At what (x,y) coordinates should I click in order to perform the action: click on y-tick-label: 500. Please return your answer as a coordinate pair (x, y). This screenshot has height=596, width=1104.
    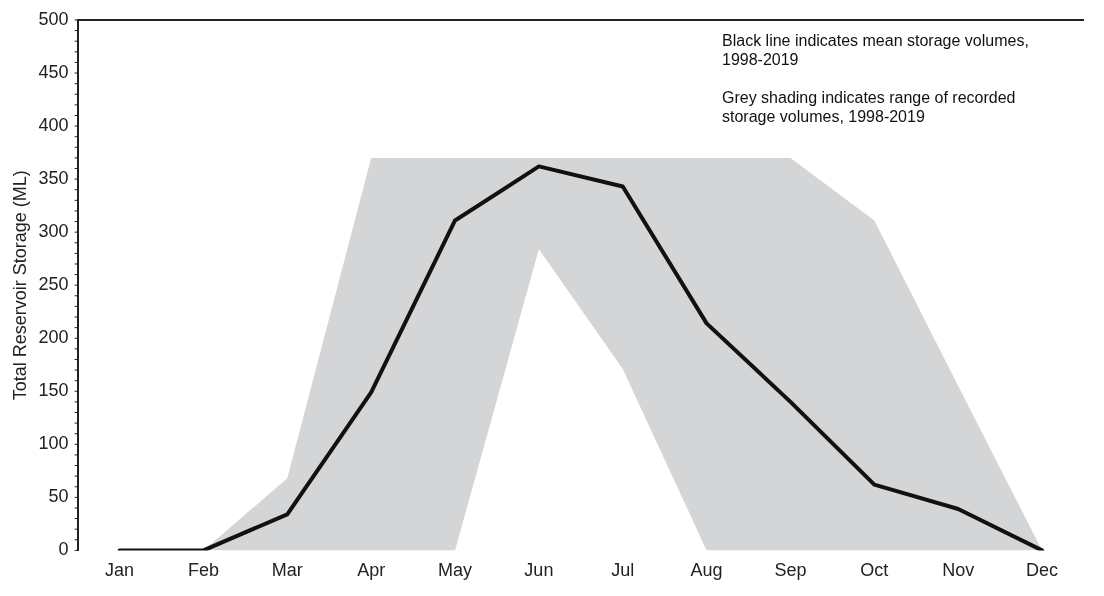
    Looking at the image, I should click on (53, 18).